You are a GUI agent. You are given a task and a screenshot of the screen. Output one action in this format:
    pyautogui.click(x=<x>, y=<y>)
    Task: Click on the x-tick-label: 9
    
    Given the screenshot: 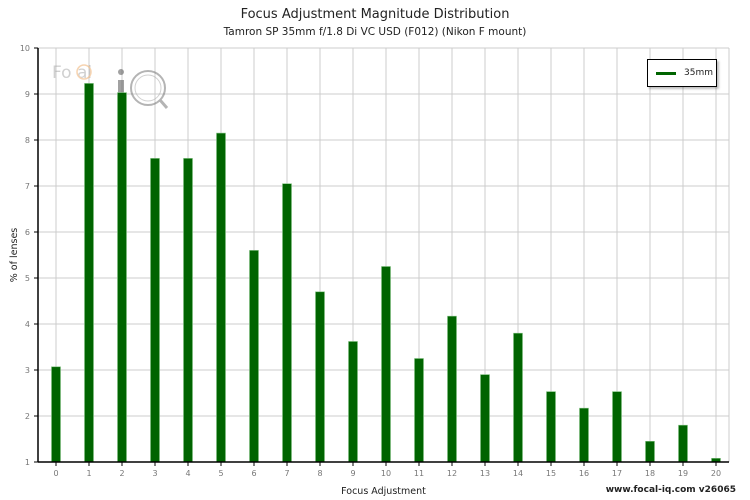 What is the action you would take?
    pyautogui.click(x=352, y=473)
    